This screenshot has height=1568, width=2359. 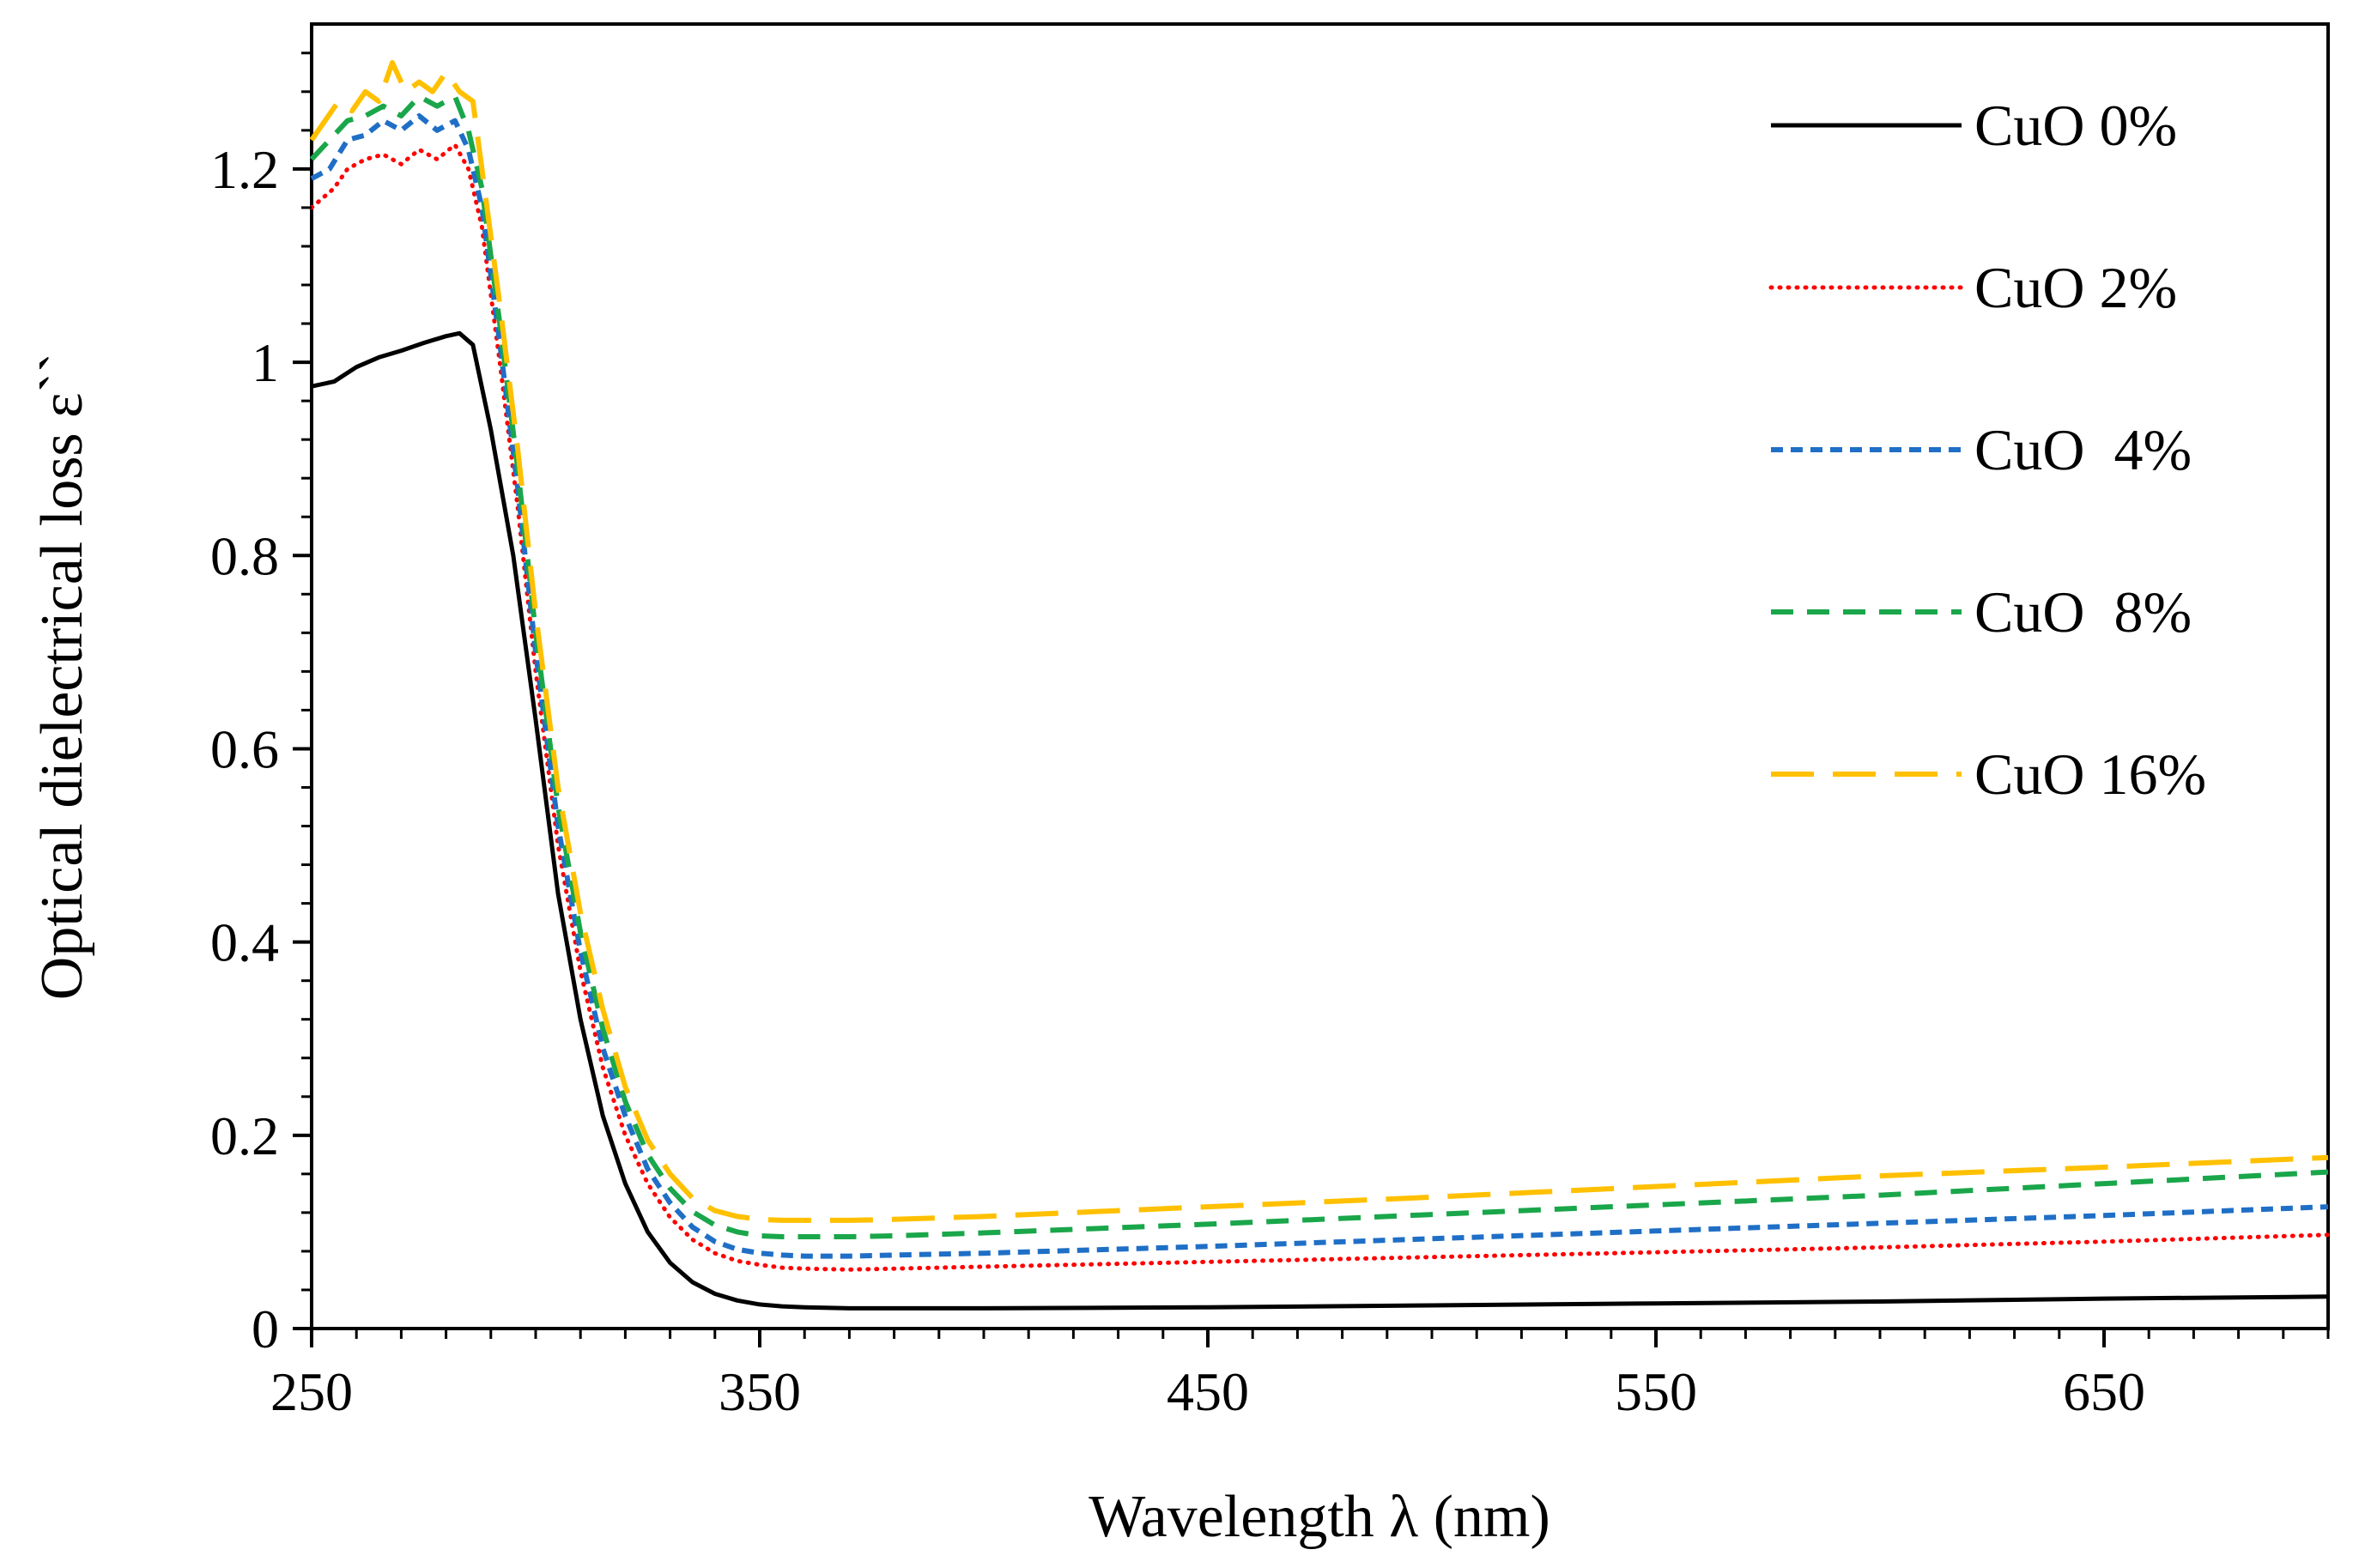 What do you see at coordinates (2075, 287) in the screenshot?
I see `legend-label-1: CuO 2%` at bounding box center [2075, 287].